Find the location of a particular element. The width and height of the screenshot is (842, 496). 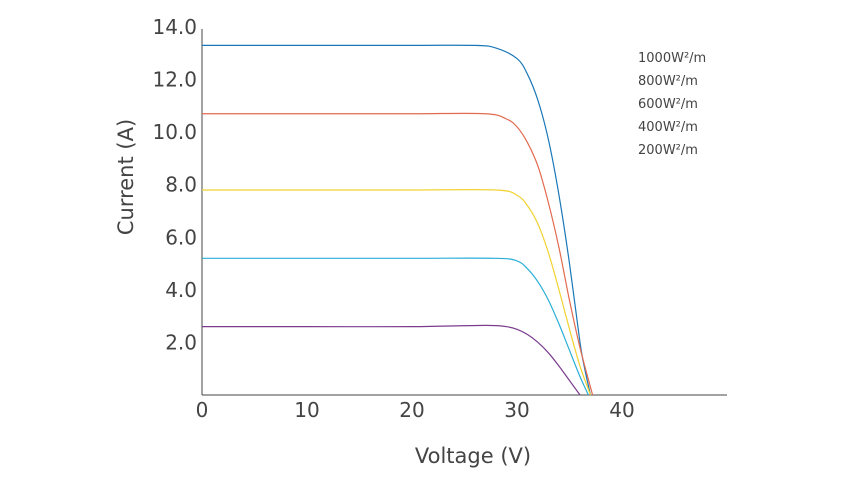

y-tick-label: 4.0 is located at coordinates (181, 290).